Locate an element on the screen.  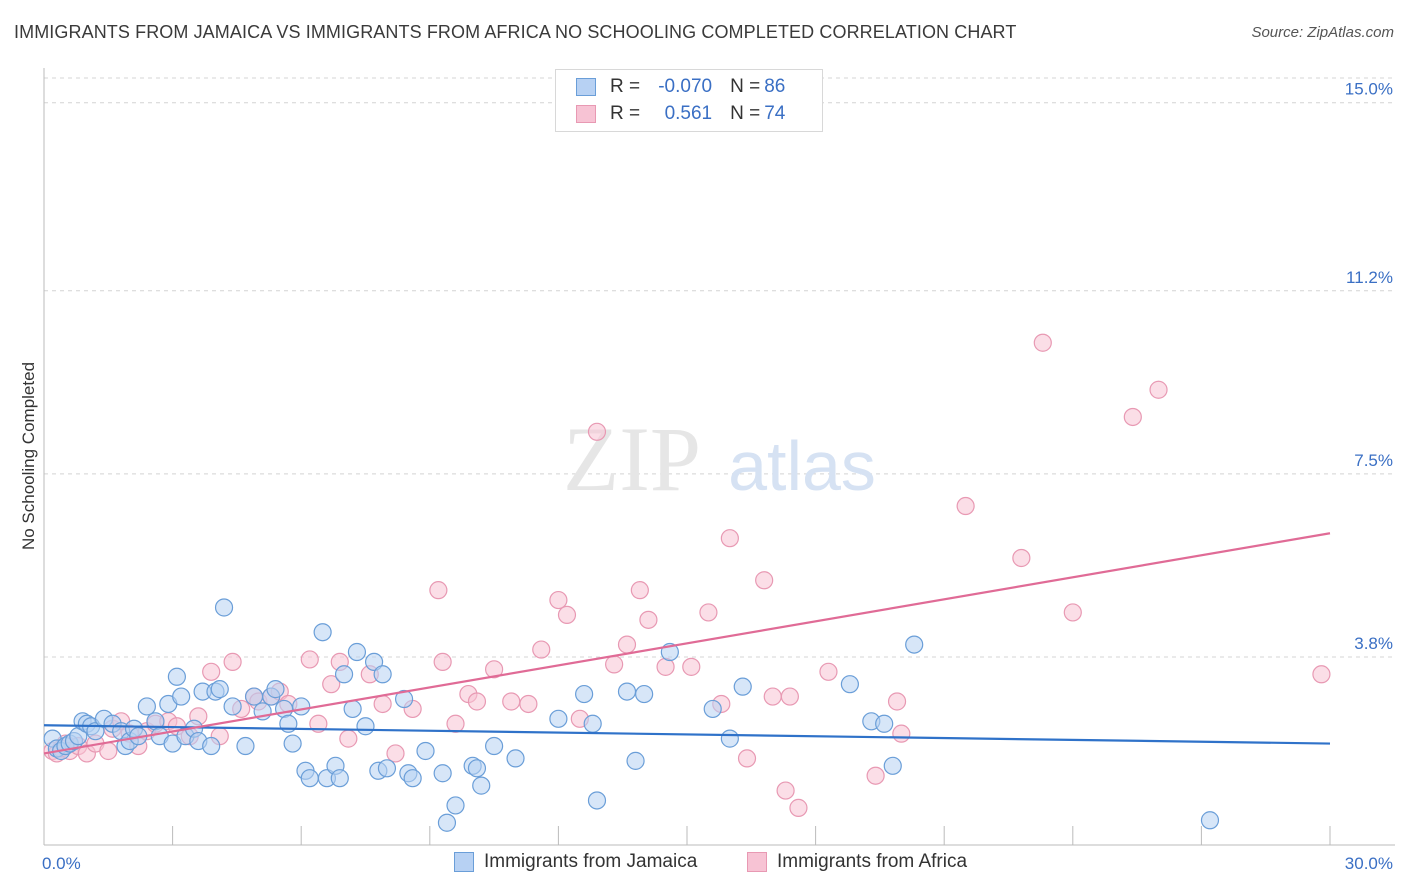
legend-swatch-africa is located at coordinates (586, 114).